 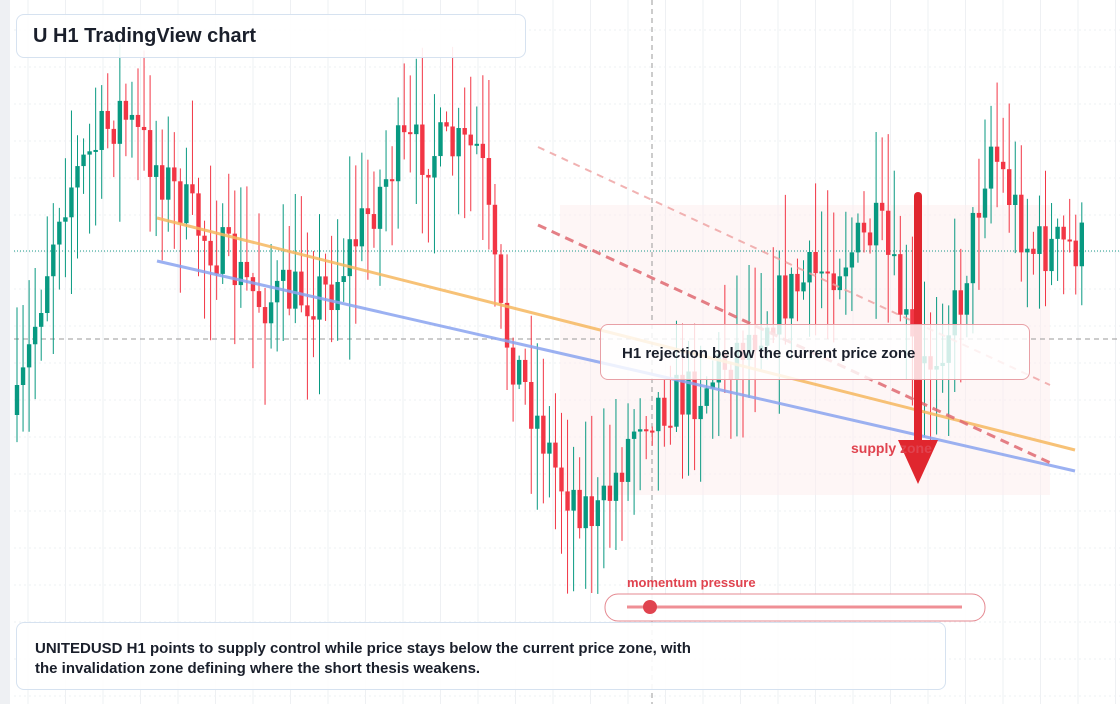 I want to click on left-edge, so click(x=5, y=352).